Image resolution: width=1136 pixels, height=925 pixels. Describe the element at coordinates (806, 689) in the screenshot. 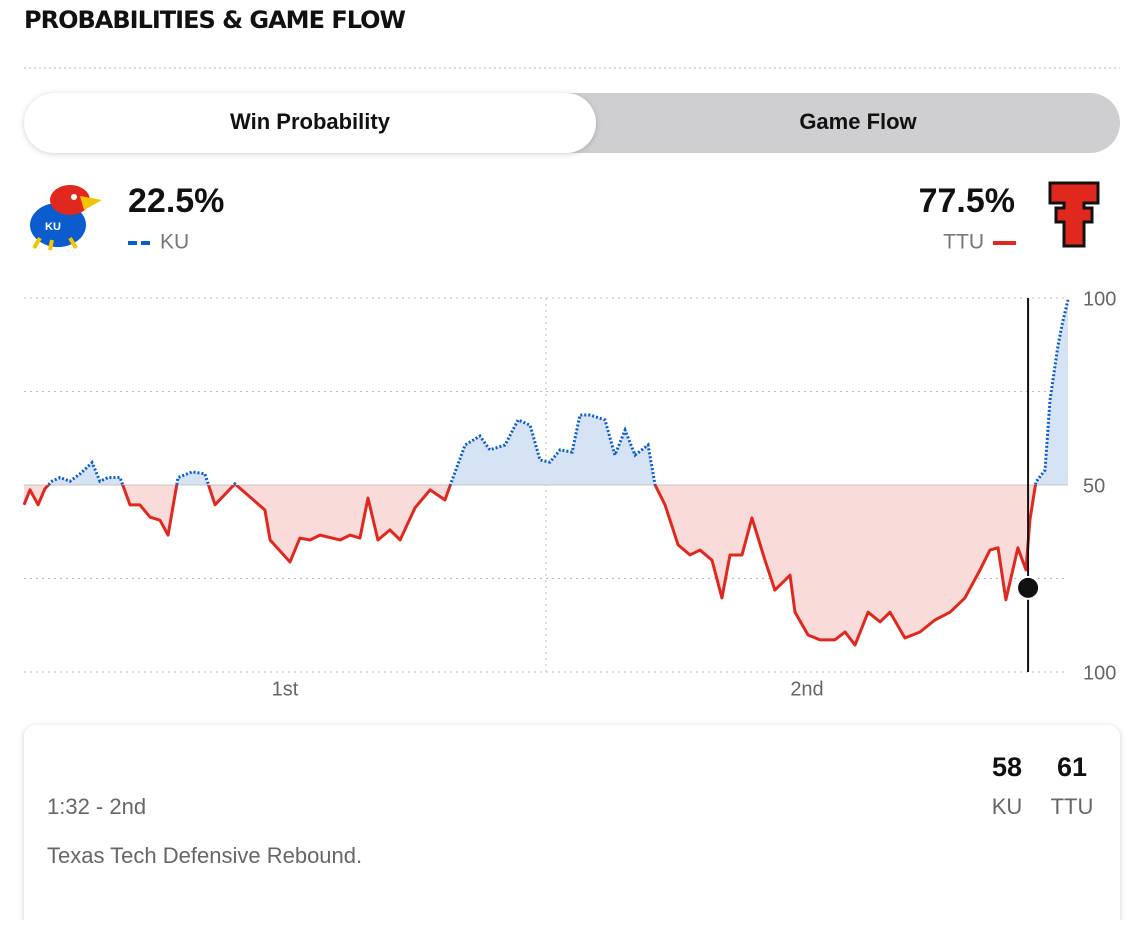

I see `x-tick-label: 2nd` at that location.